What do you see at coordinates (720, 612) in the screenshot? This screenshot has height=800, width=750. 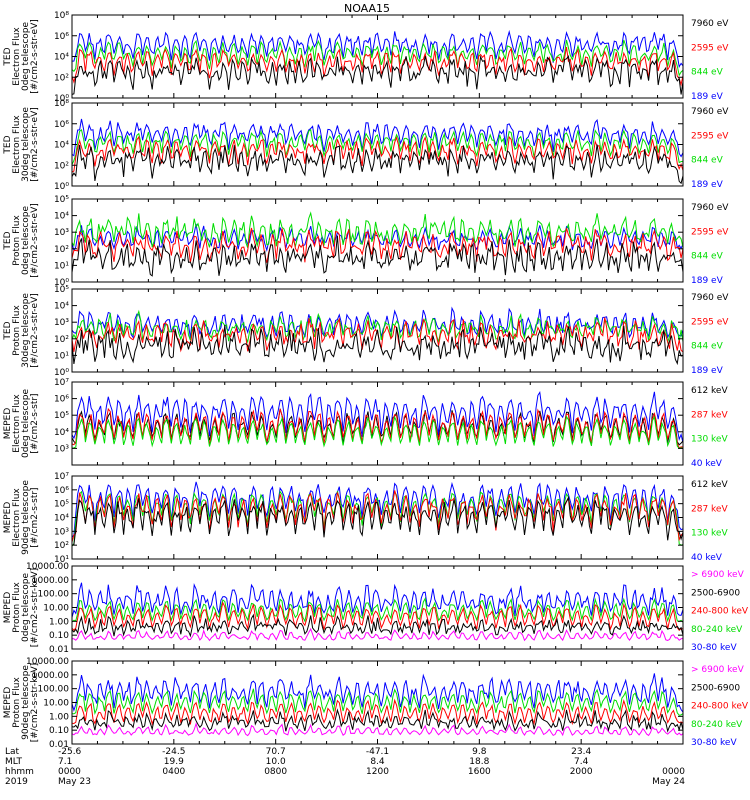 I see `legend-entry: 240-800 keV` at bounding box center [720, 612].